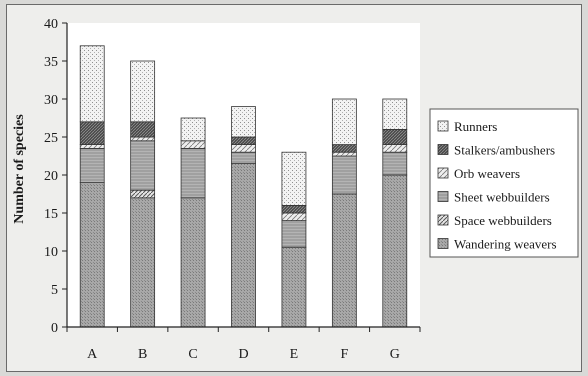  Describe the element at coordinates (51, 62) in the screenshot. I see `y-tick-label: 35` at that location.